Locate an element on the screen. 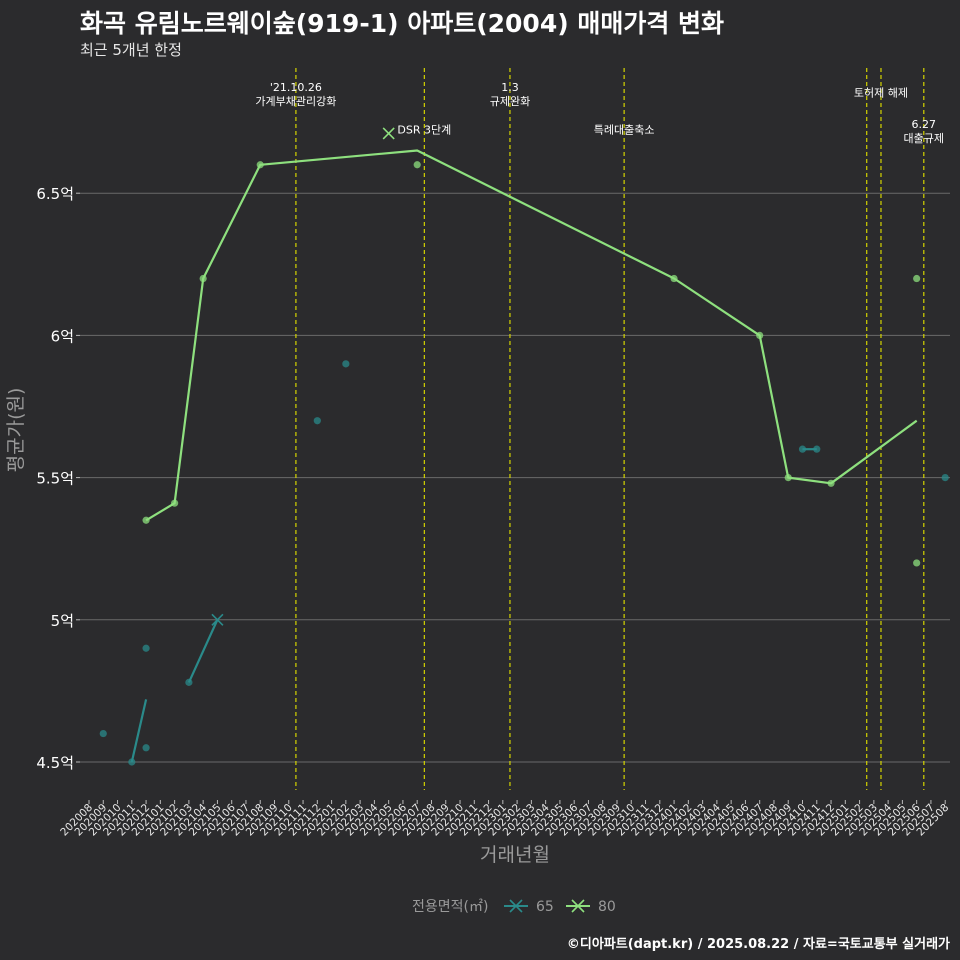  event-label-line: 특례대출축소 is located at coordinates (624, 129).